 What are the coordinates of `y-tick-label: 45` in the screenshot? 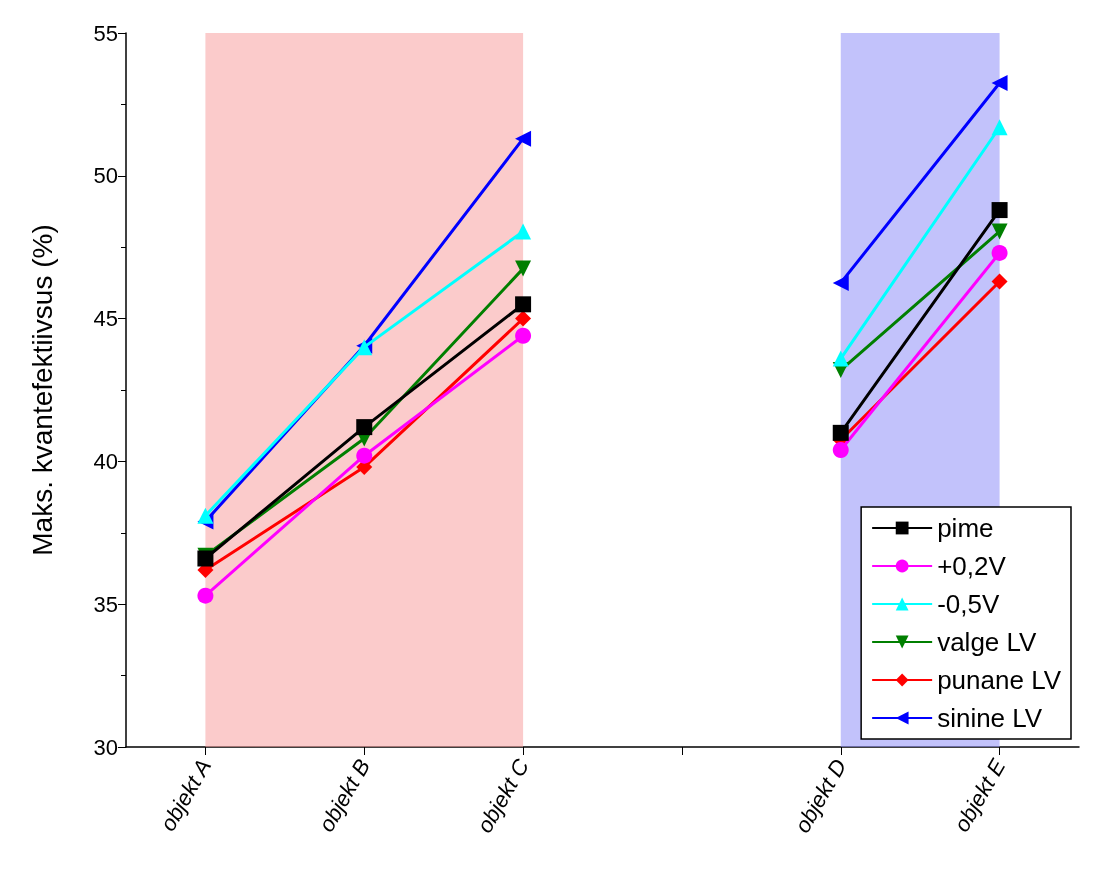 It's located at (105, 319).